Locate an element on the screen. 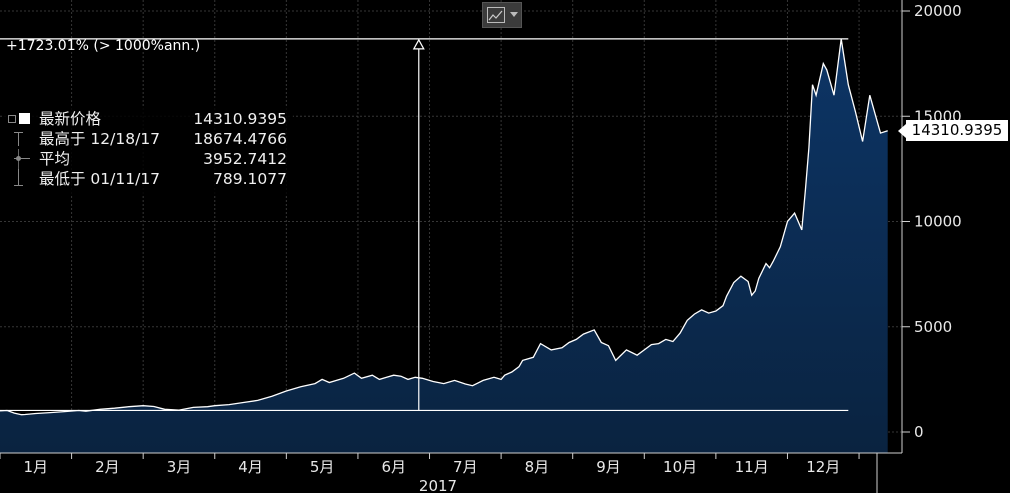 The width and height of the screenshot is (1010, 493). x-tick-label: 5月 is located at coordinates (322, 467).